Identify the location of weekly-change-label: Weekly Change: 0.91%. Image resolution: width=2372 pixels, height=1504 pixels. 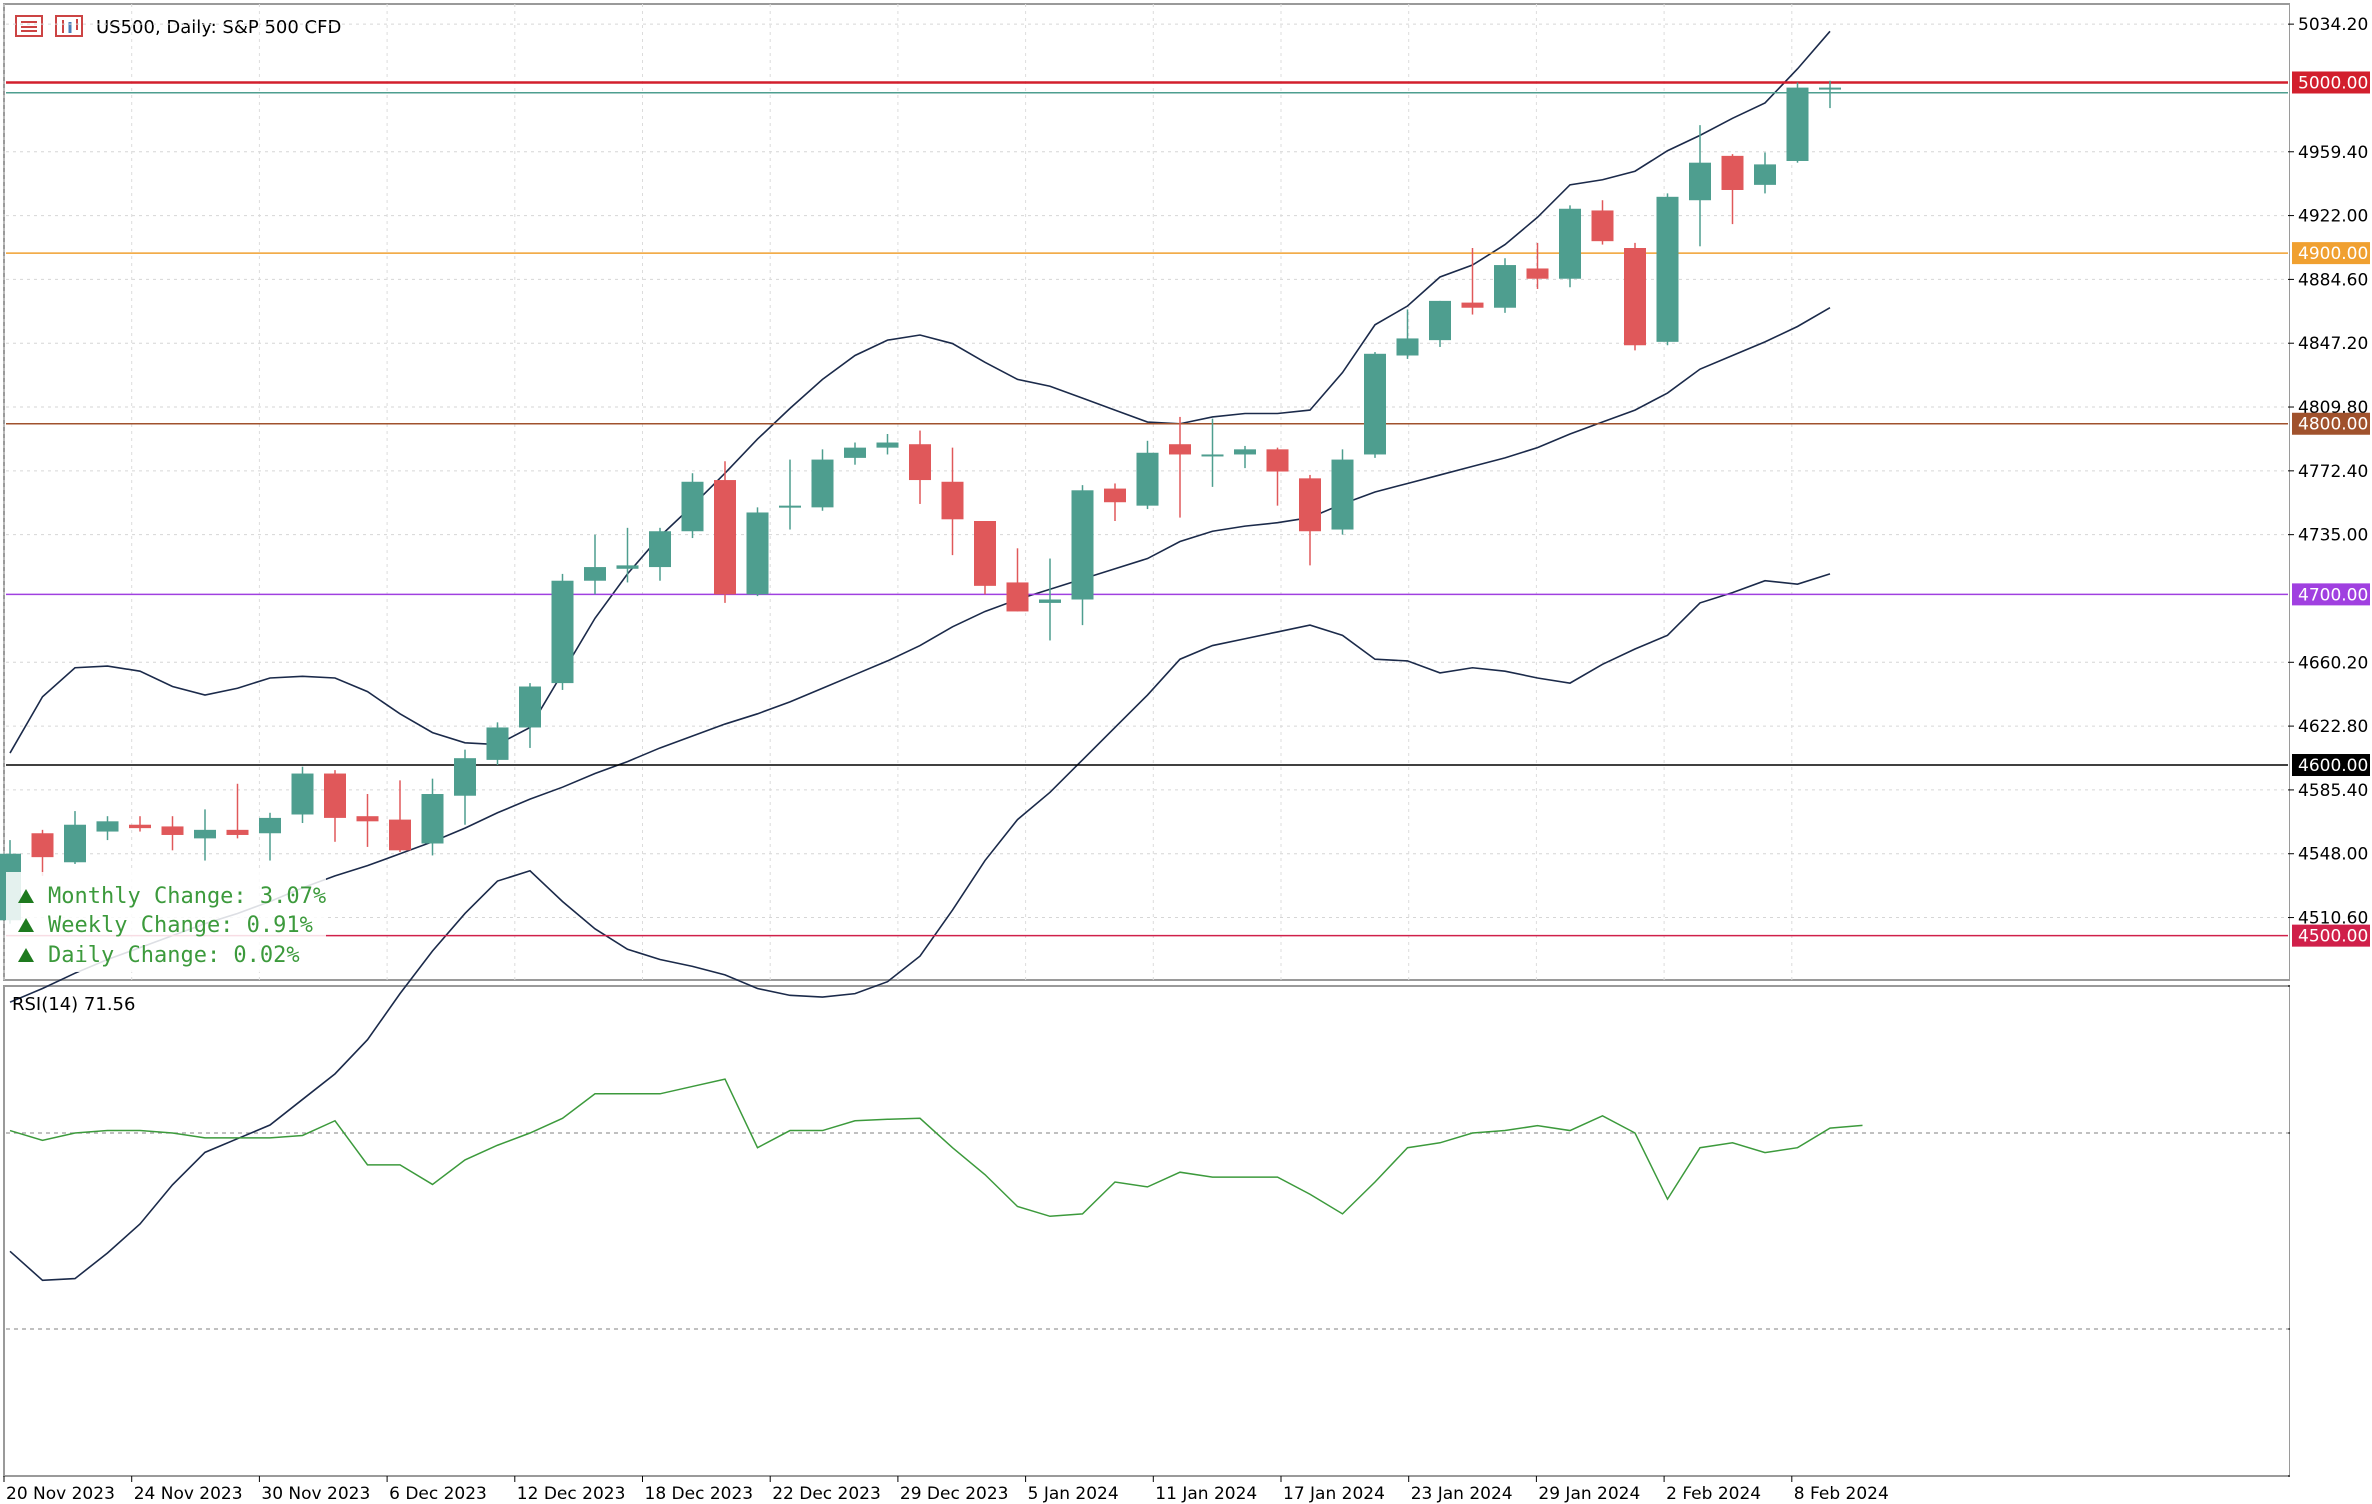
(180, 925).